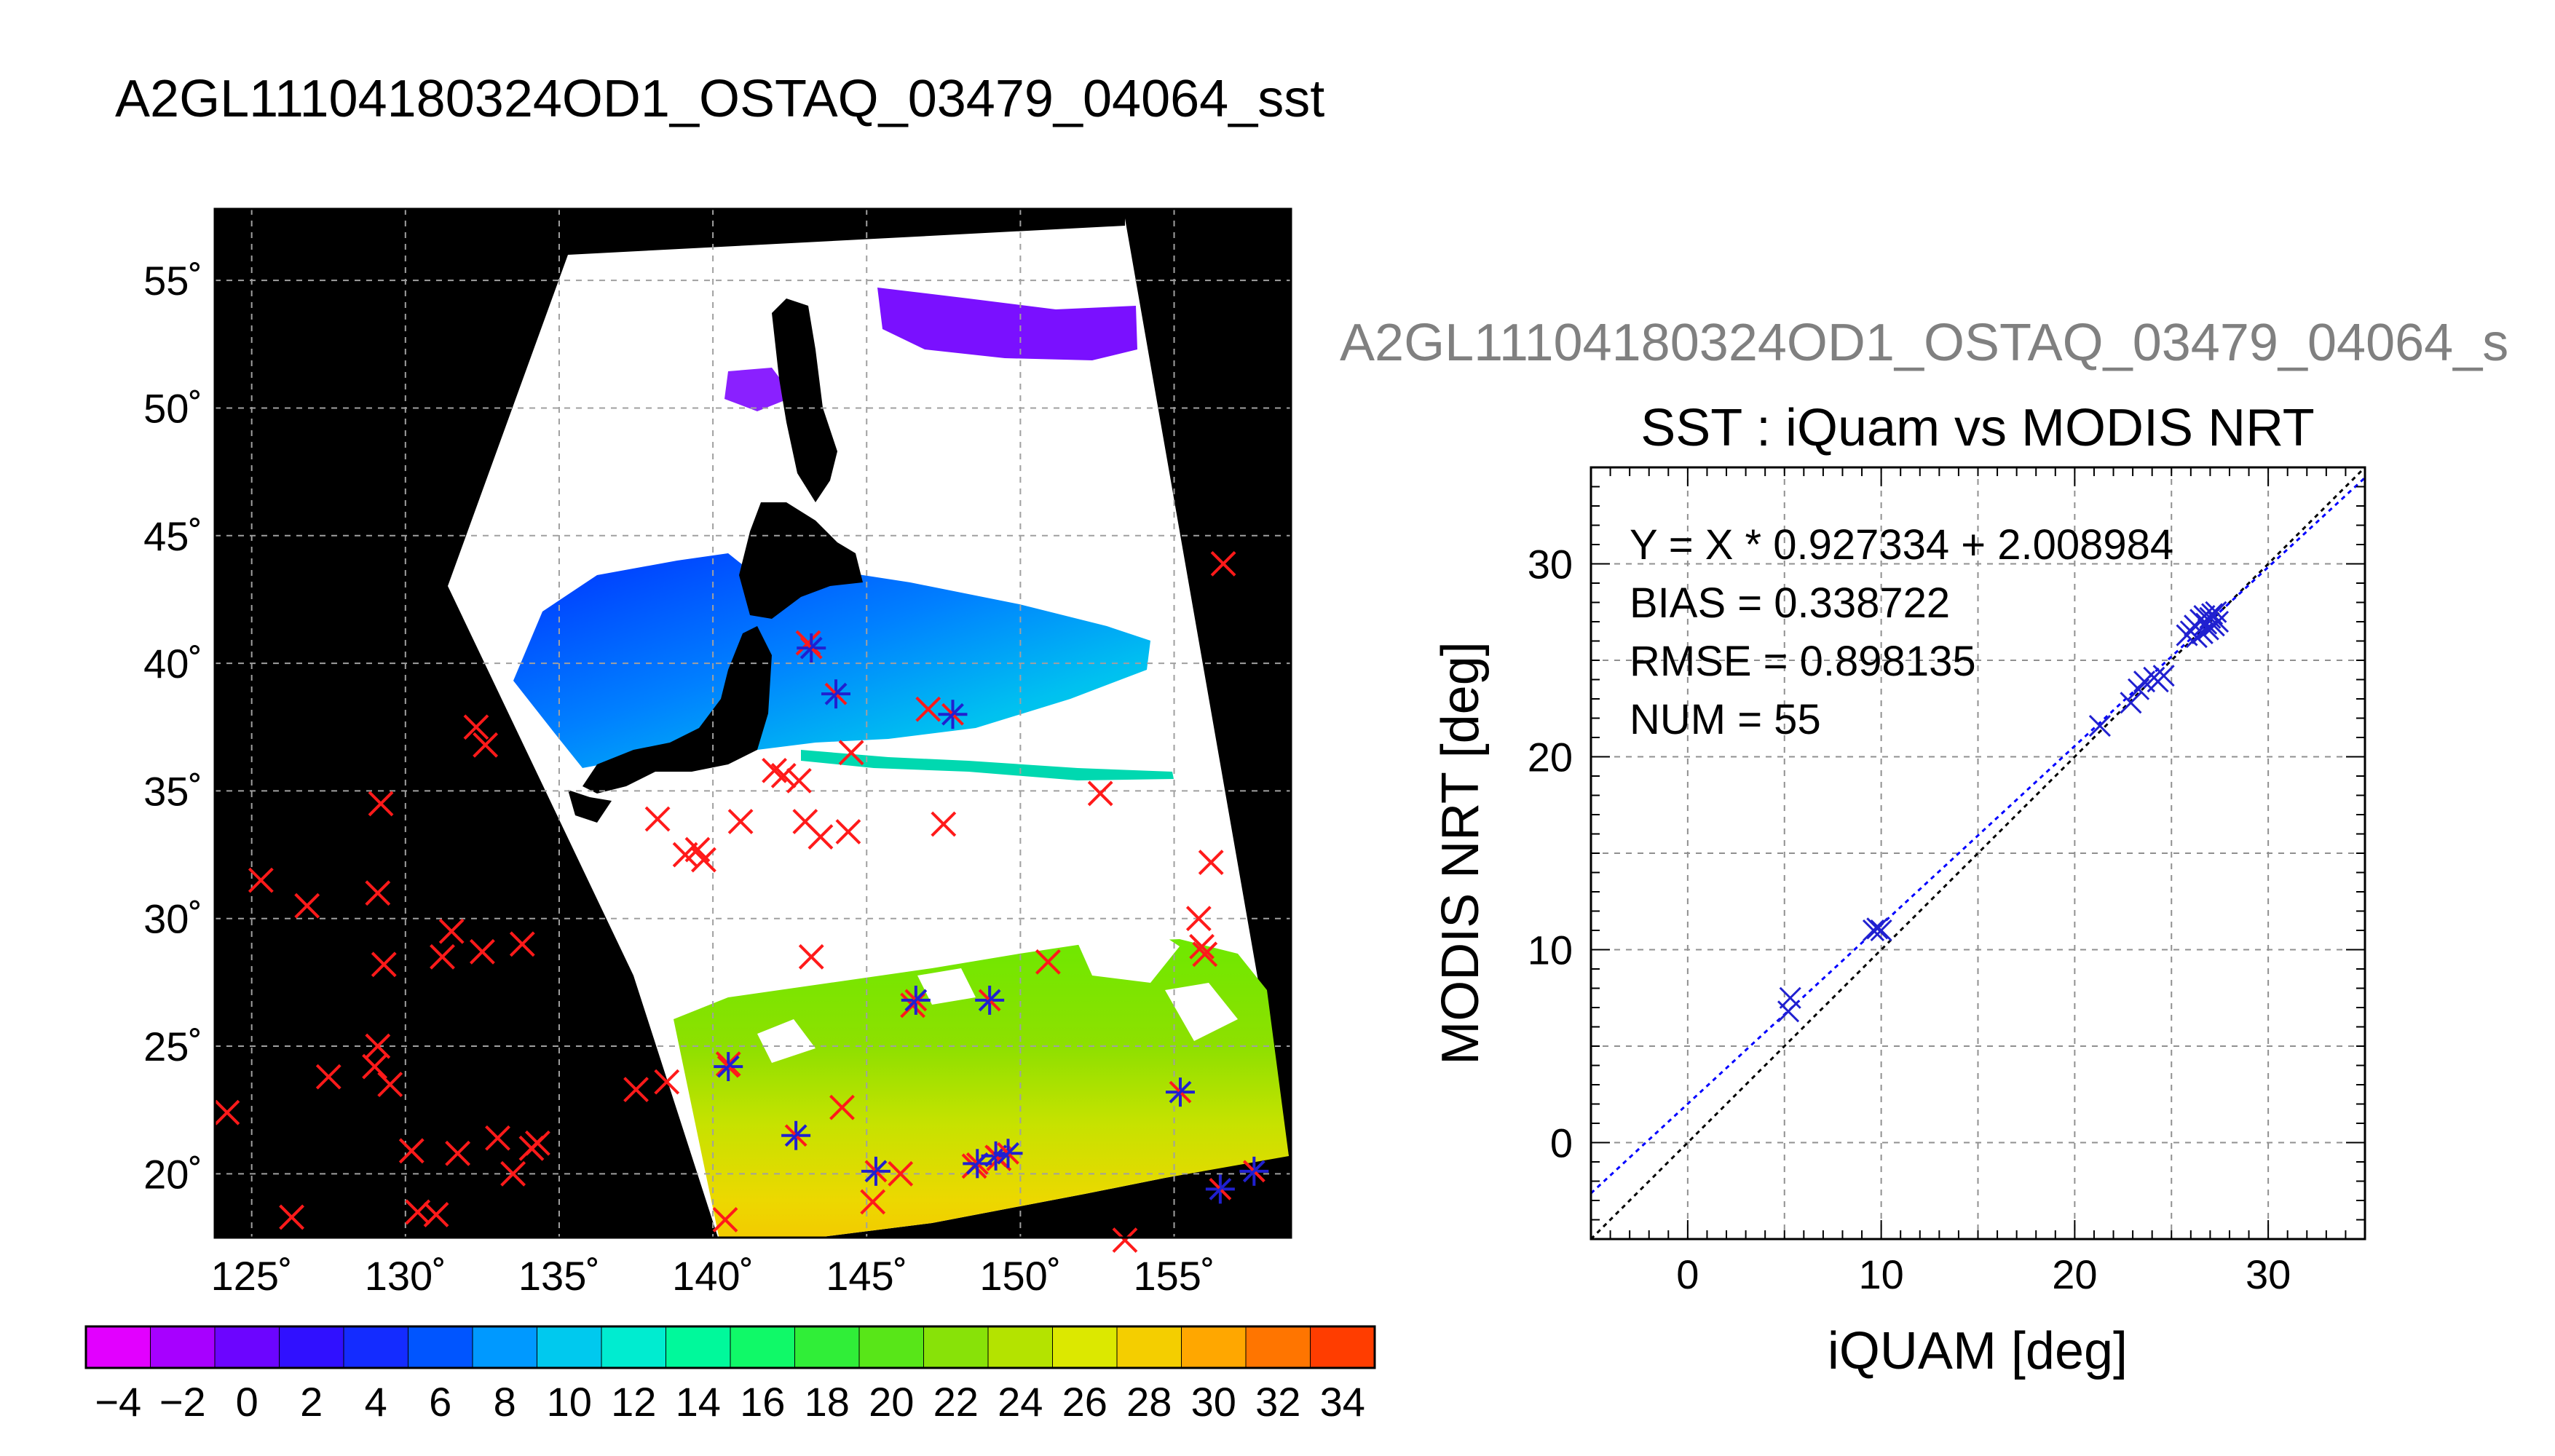 The image size is (2555, 1456). What do you see at coordinates (2003, 812) in the screenshot?
I see `scatter-points` at bounding box center [2003, 812].